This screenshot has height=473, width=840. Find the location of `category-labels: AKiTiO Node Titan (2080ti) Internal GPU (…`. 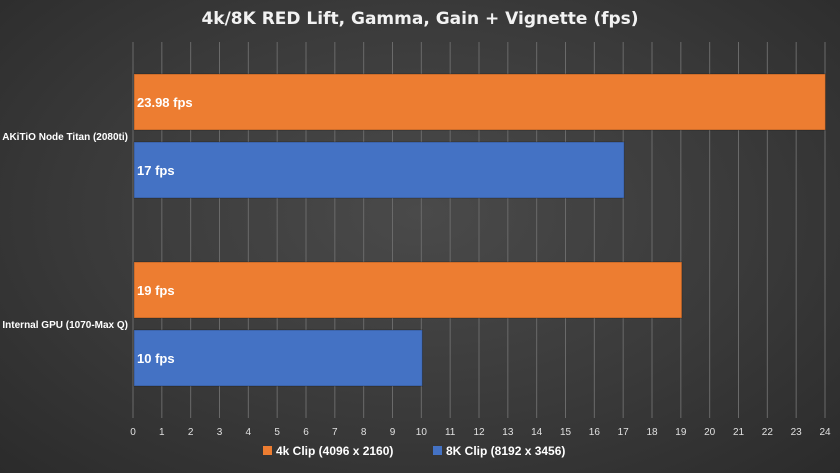

category-labels: AKiTiO Node Titan (2080ti) Internal GPU (… is located at coordinates (65, 231).